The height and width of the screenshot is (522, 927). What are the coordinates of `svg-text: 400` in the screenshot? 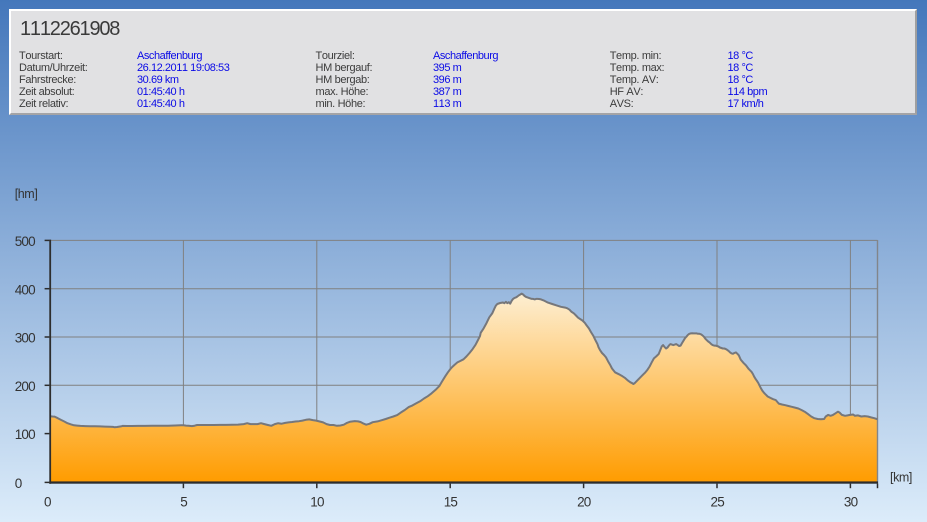 It's located at (25, 289).